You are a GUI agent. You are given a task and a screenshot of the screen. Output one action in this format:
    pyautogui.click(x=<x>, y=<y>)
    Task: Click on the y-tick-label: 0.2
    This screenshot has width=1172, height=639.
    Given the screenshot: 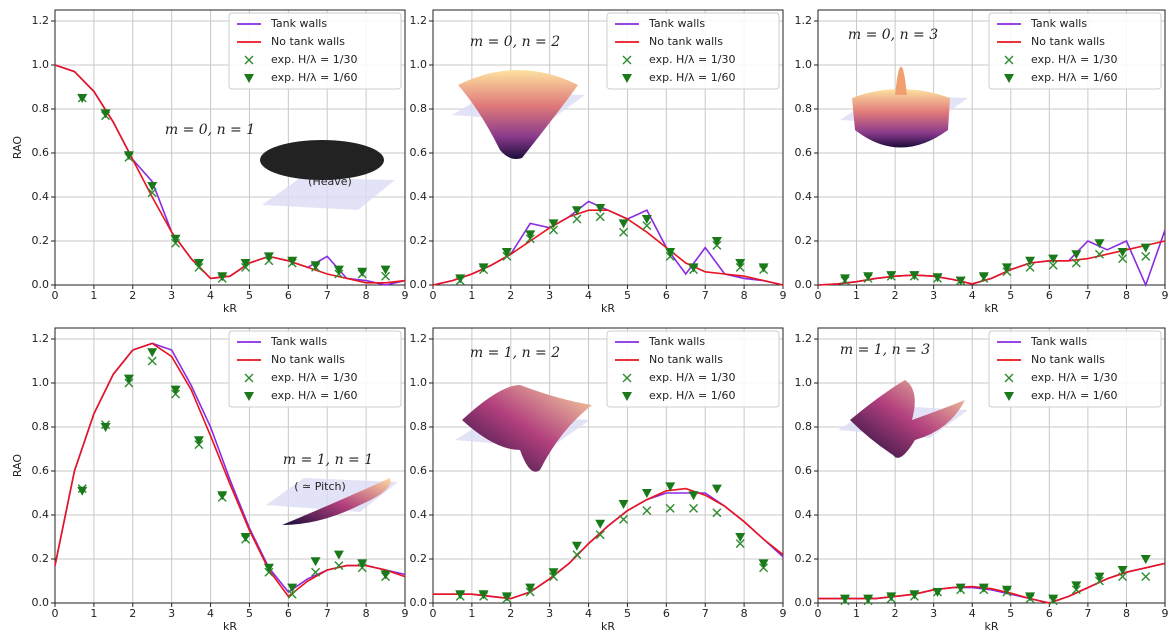 What is the action you would take?
    pyautogui.click(x=41, y=240)
    